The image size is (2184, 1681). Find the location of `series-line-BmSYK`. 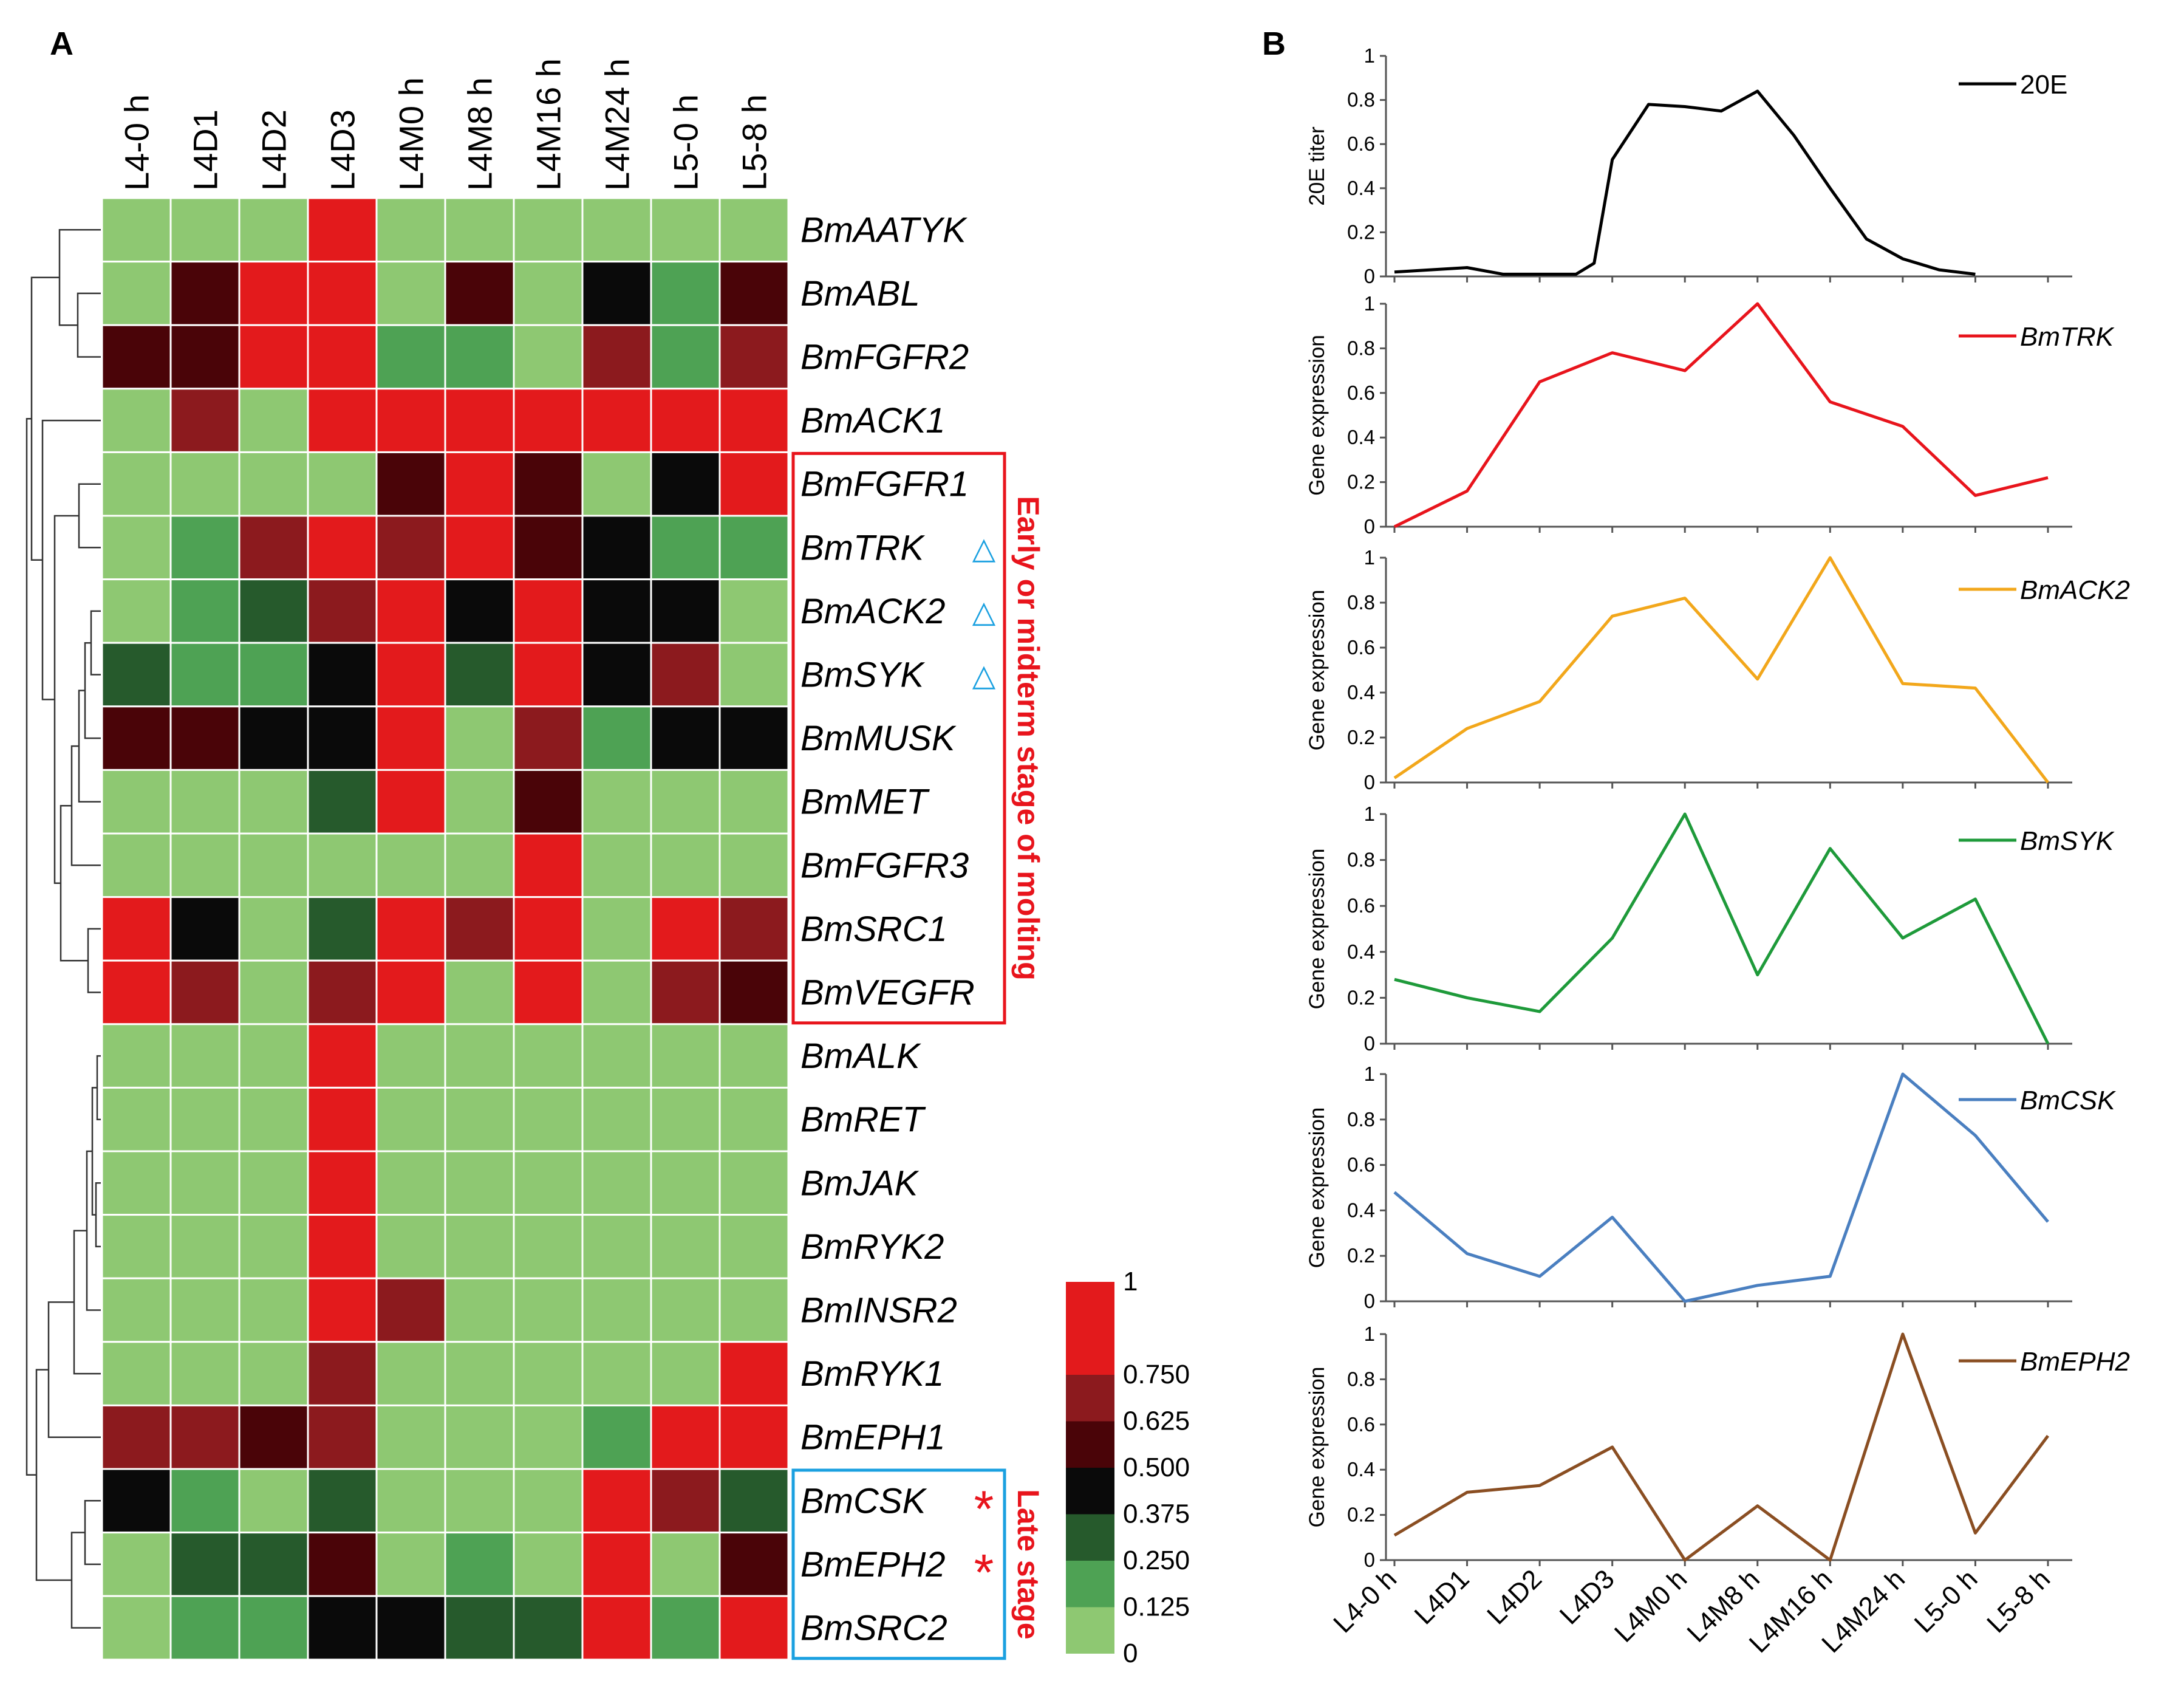

series-line-BmSYK is located at coordinates (1722, 928).